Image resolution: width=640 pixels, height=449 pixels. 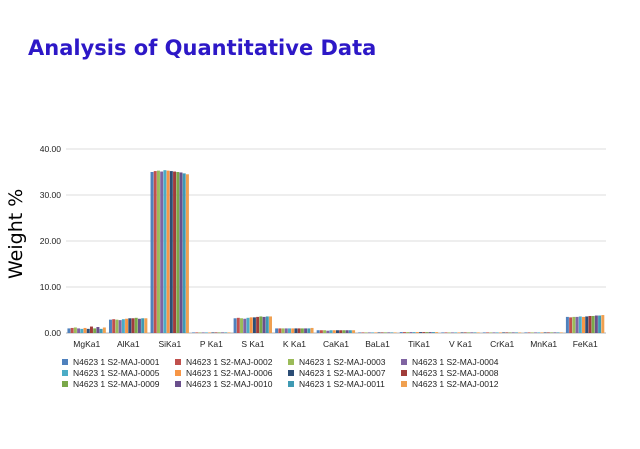 What do you see at coordinates (231, 383) in the screenshot?
I see `legend-item: N4623 1 S2-MAJ-0010` at bounding box center [231, 383].